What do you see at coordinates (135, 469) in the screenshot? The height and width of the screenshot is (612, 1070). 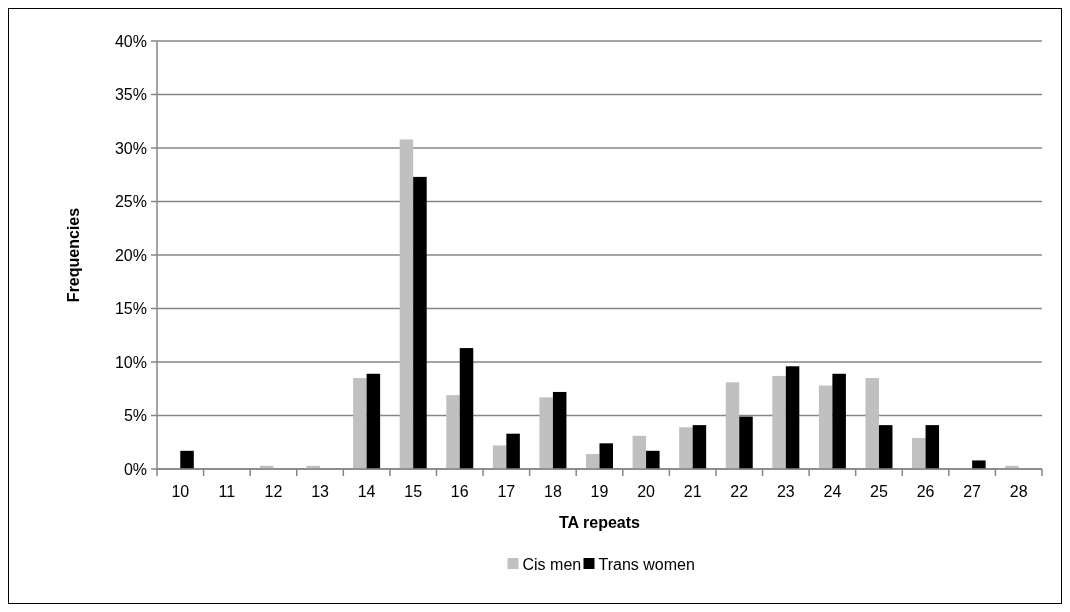 I see `y-tick-label: 0%` at bounding box center [135, 469].